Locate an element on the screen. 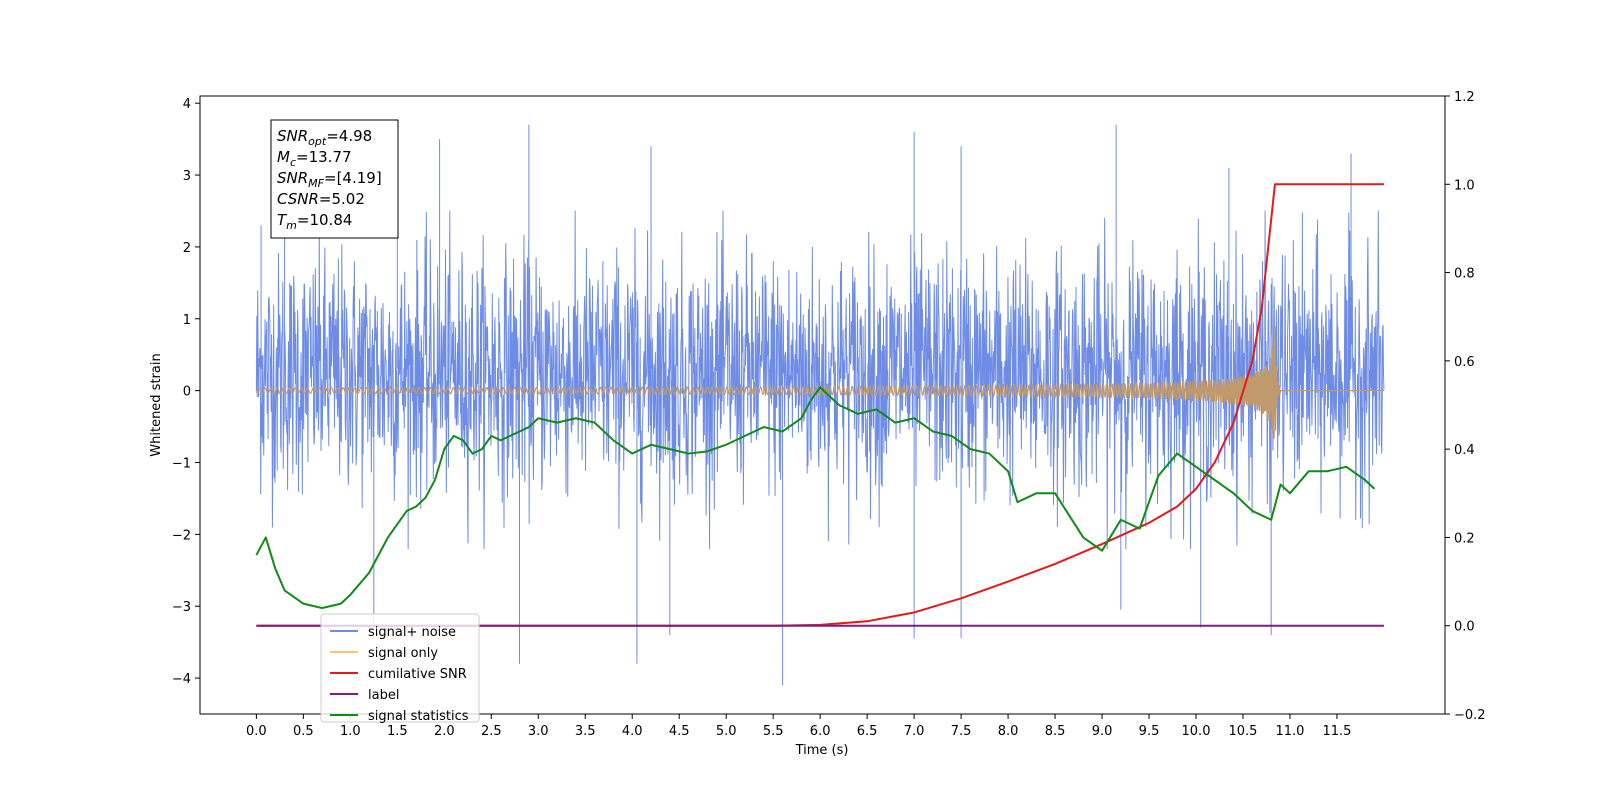  y-left-tick-label: 2 is located at coordinates (187, 248).